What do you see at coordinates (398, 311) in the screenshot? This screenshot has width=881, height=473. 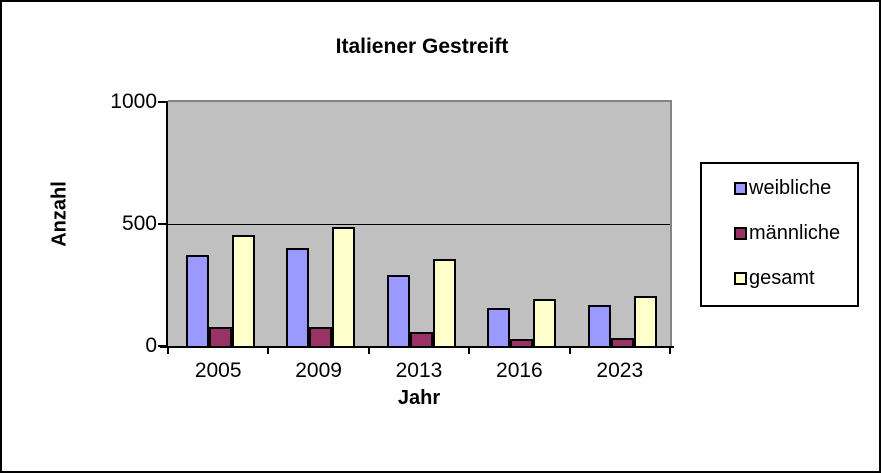 I see `bar-weibliche-2013` at bounding box center [398, 311].